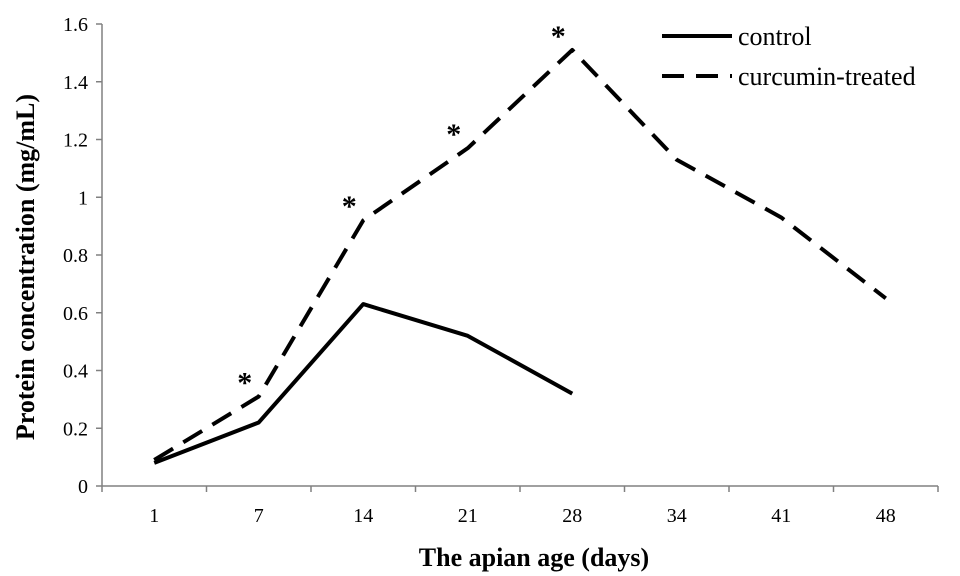  Describe the element at coordinates (25, 267) in the screenshot. I see `y-axis-title: Protein concentration (mg/mL)` at that location.